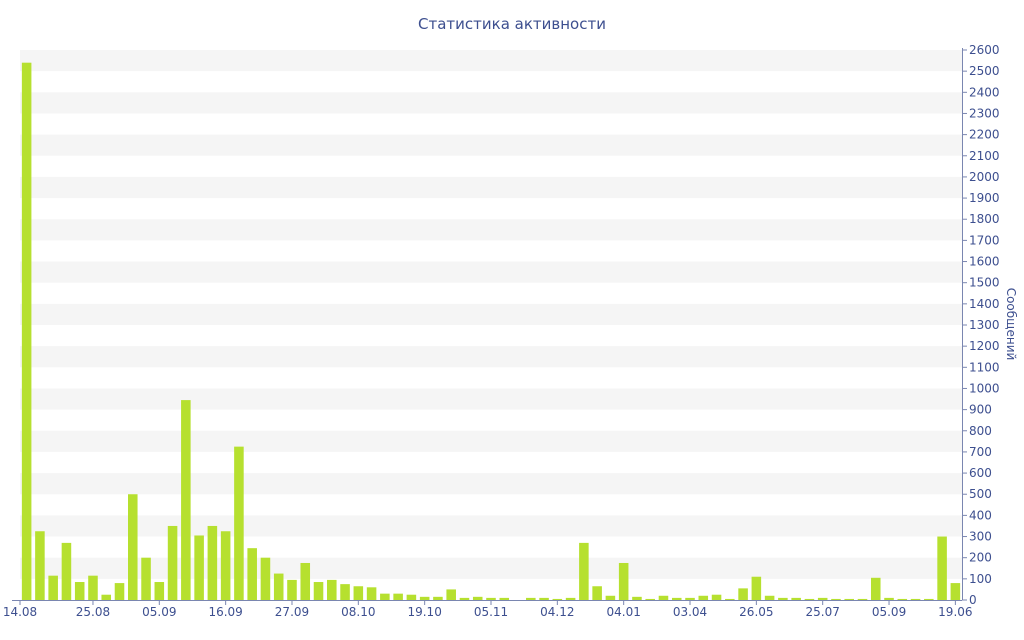 Image resolution: width=1024 pixels, height=640 pixels. Describe the element at coordinates (424, 612) in the screenshot. I see `x-tick-label: 19.10` at that location.